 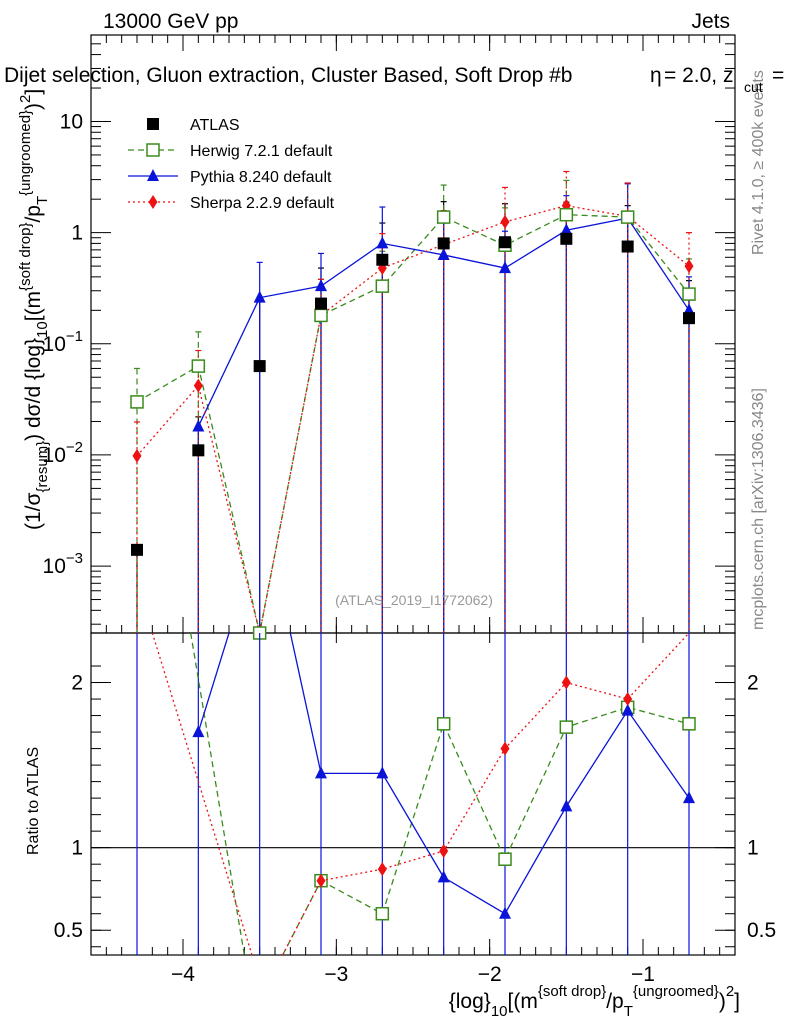 I want to click on legend-label: Herwig 7.2.1 default, so click(x=261, y=151).